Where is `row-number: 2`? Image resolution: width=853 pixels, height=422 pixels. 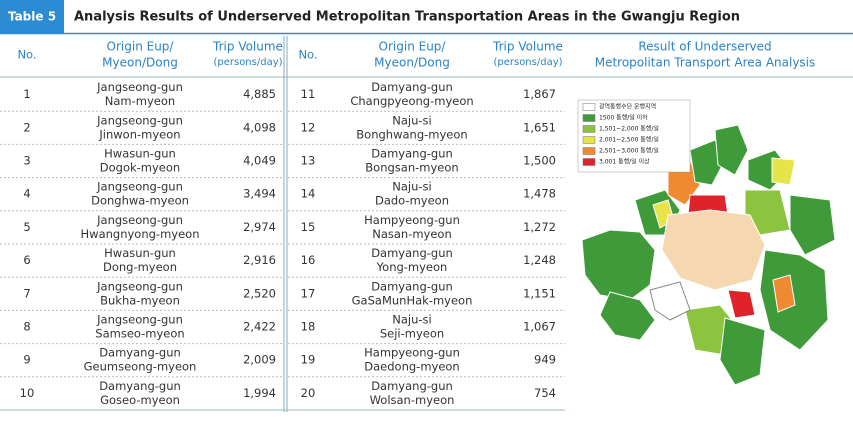 row-number: 2 is located at coordinates (26, 127).